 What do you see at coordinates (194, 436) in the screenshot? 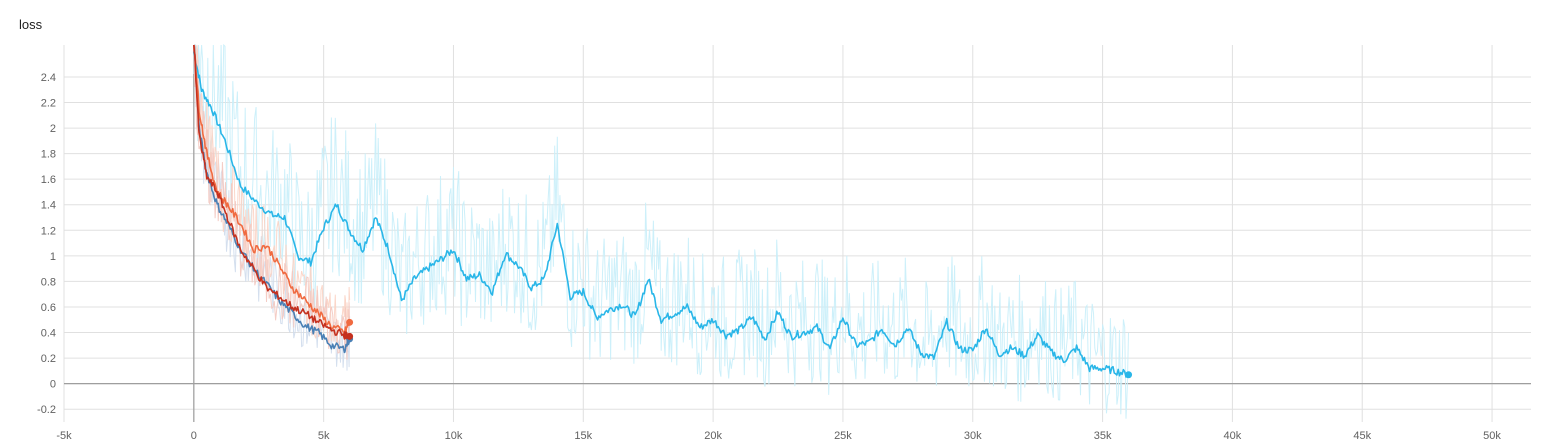
I see `x-tick-label: 0` at bounding box center [194, 436].